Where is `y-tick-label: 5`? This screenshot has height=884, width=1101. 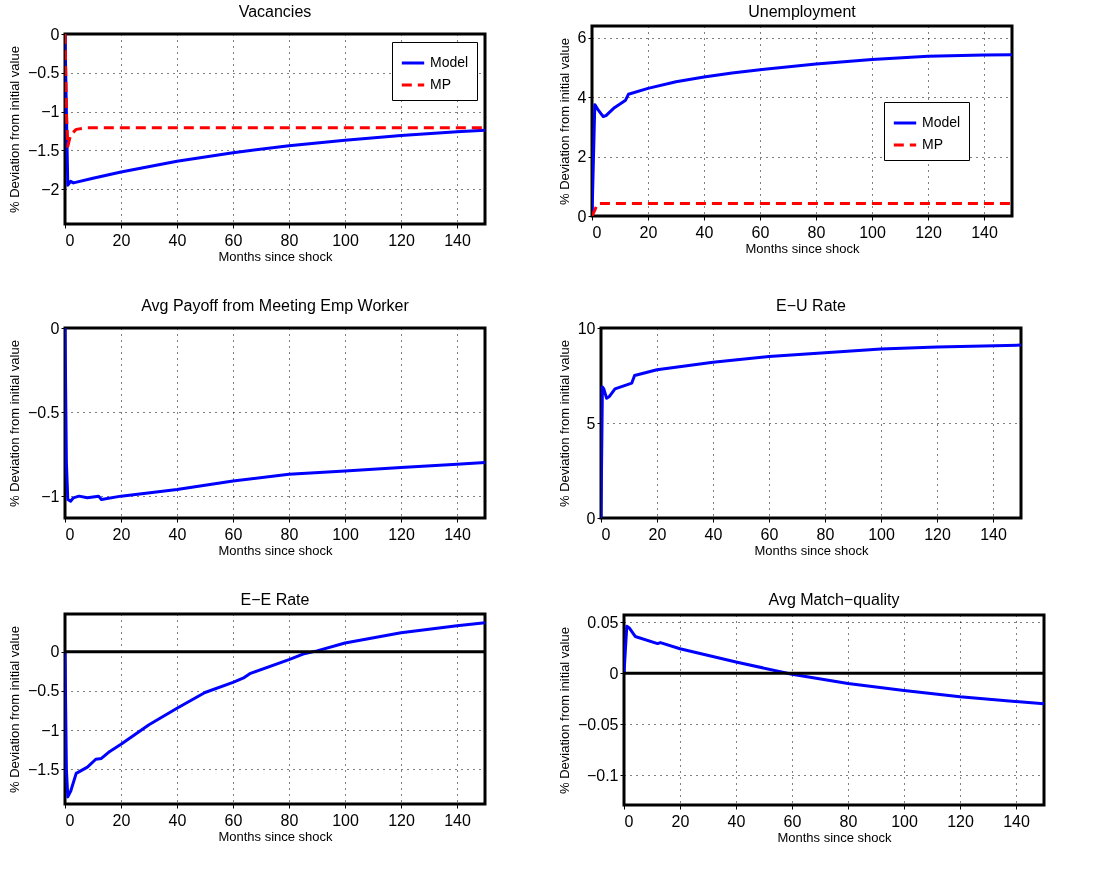
y-tick-label: 5 is located at coordinates (591, 423).